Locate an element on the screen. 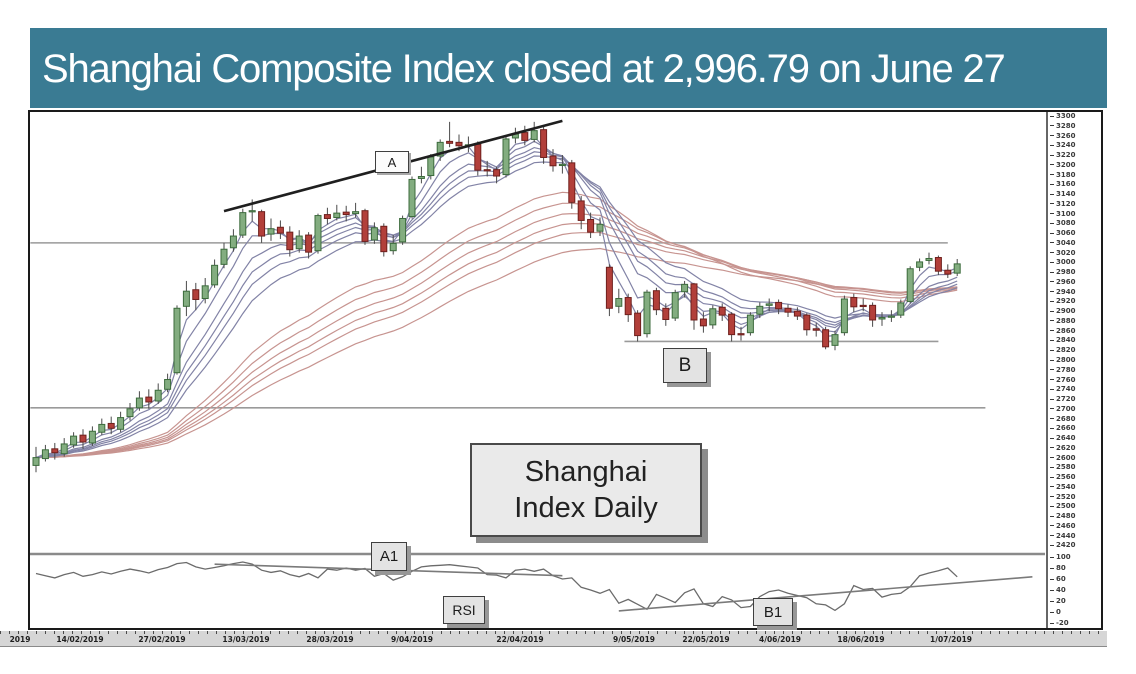 Image resolution: width=1136 pixels, height=674 pixels. price-tick-label: 3080 is located at coordinates (1062, 223).